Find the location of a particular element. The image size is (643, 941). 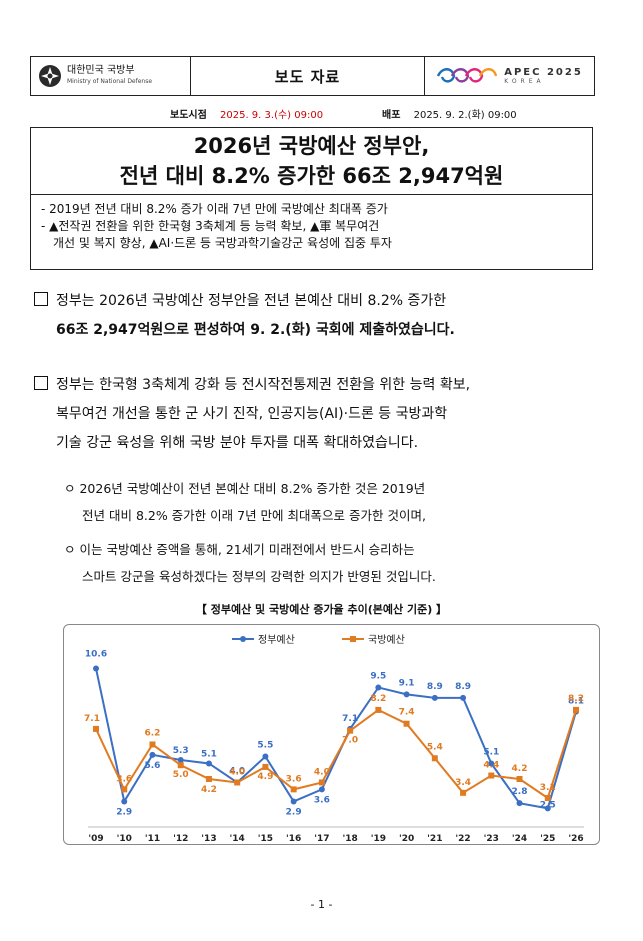

x-tick-label: '21 is located at coordinates (434, 839).